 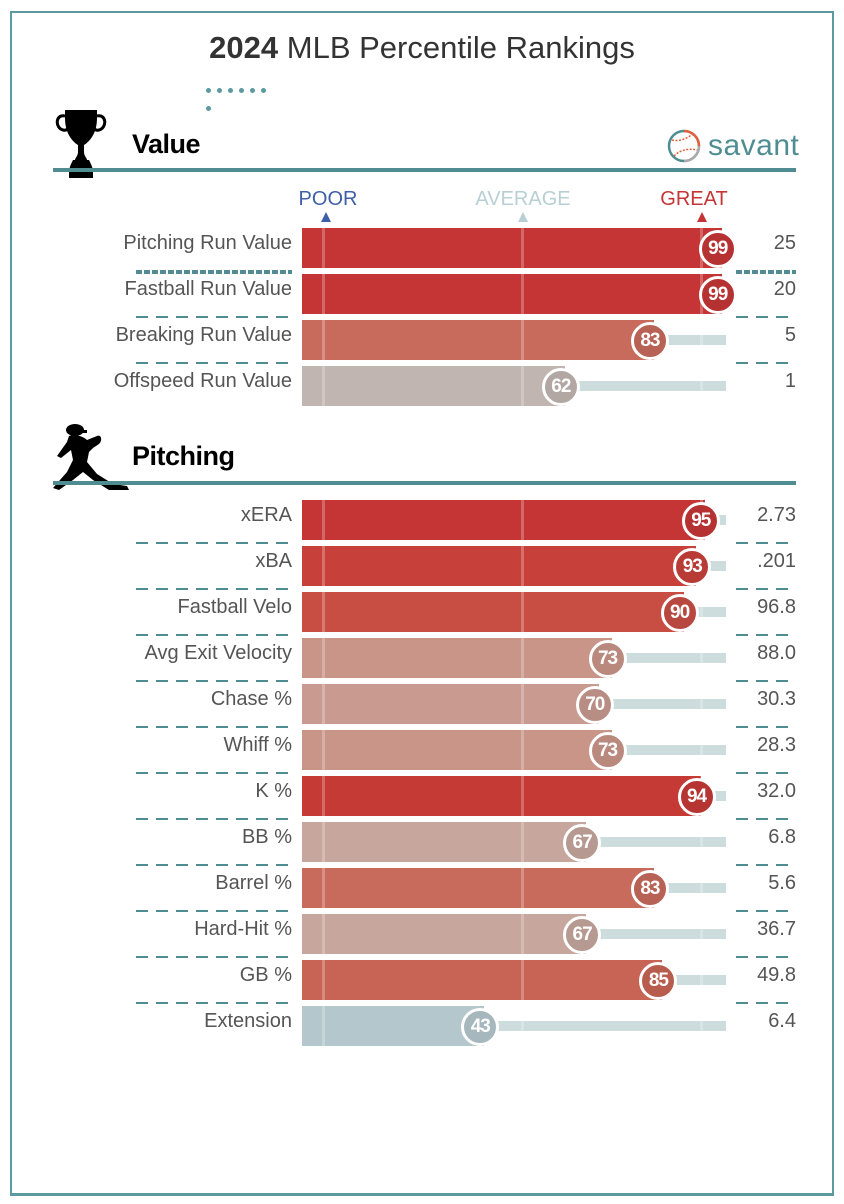 I want to click on page-title: 2024 MLB Percentile Rankings, so click(x=422, y=47).